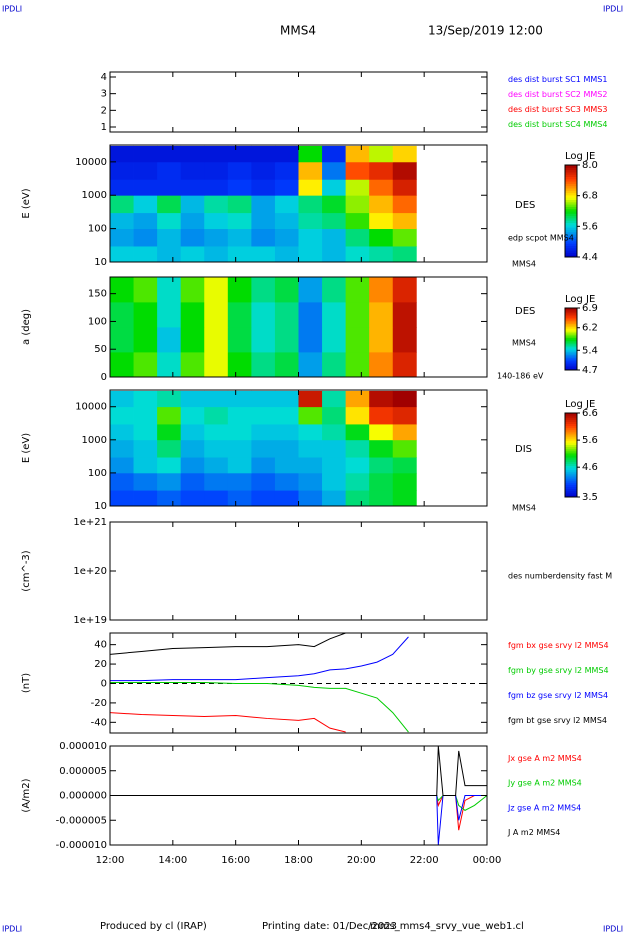  What do you see at coordinates (424, 860) in the screenshot?
I see `x-tick-label: 22:00` at bounding box center [424, 860].